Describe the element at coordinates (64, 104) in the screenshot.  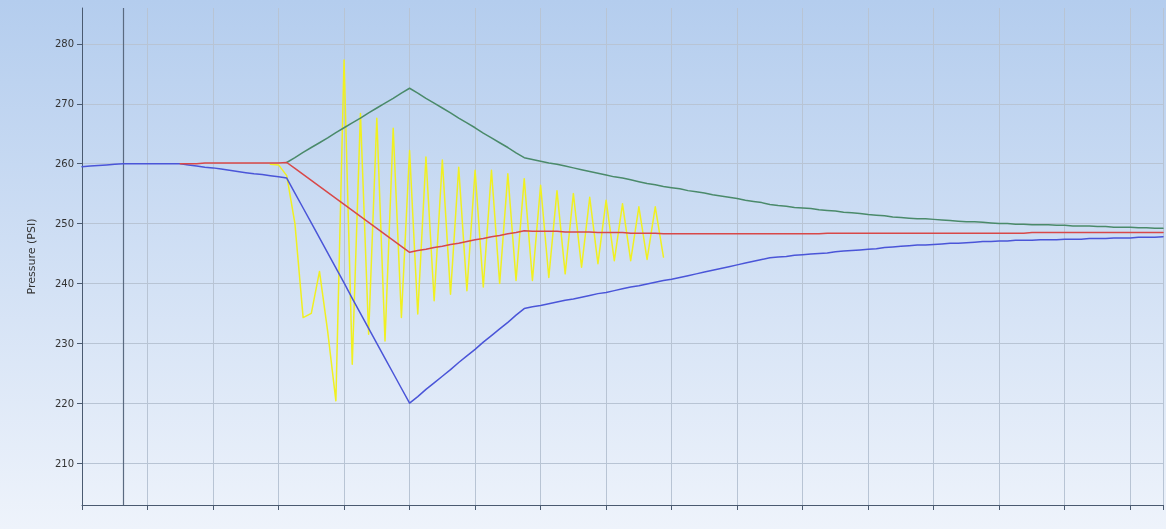
I see `y-tick-label: 270` at that location.